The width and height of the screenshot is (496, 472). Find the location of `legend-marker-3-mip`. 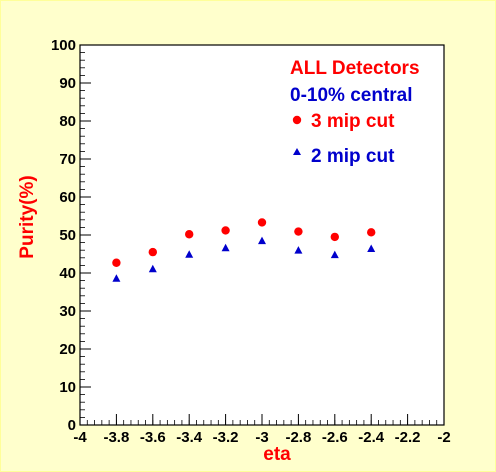

legend-marker-3-mip is located at coordinates (297, 120).